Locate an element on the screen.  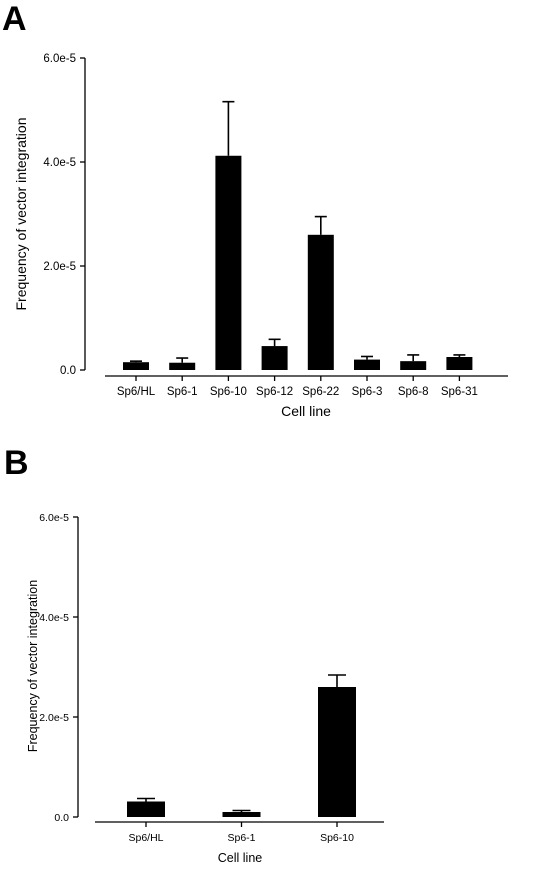
x-tick-label: Sp6-8 is located at coordinates (413, 392).